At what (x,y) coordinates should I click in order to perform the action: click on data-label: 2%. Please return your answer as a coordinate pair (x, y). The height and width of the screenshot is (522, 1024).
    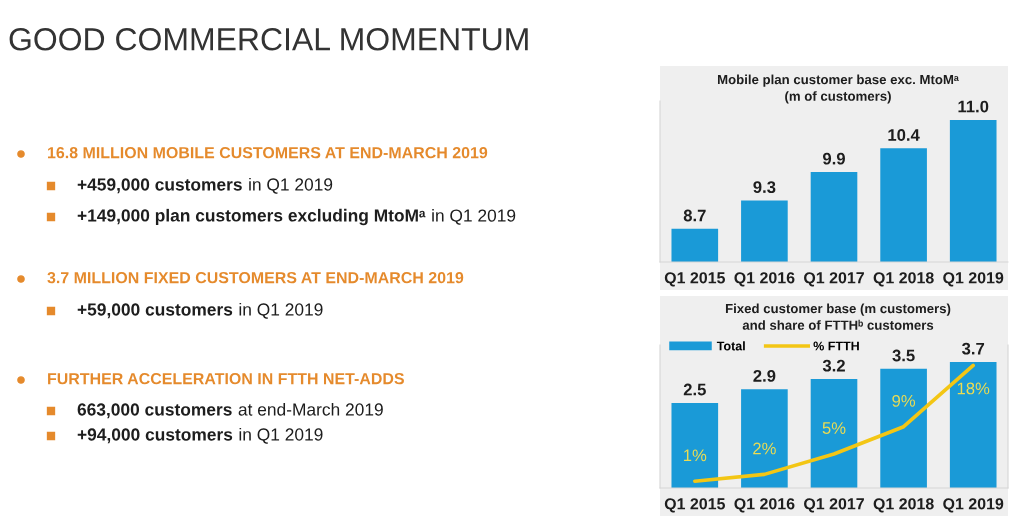
    Looking at the image, I should click on (764, 448).